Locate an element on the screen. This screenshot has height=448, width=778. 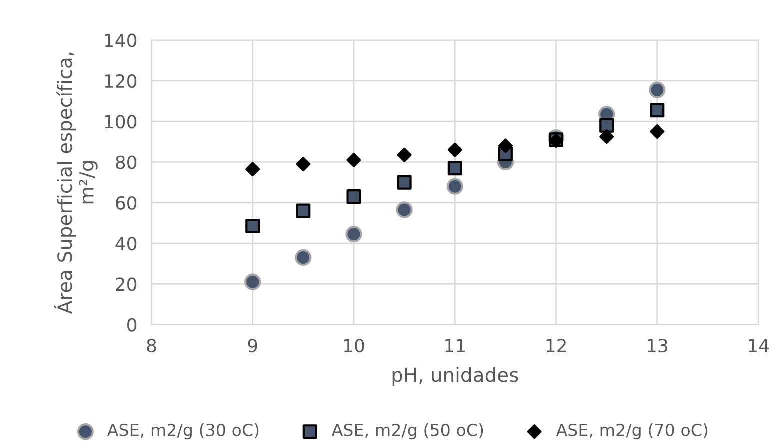
y-tick-label: 40 is located at coordinates (126, 243).